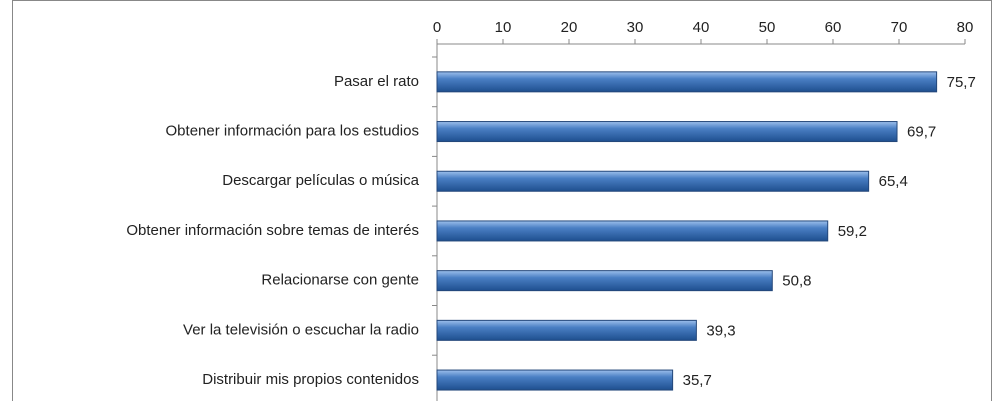  Describe the element at coordinates (320, 180) in the screenshot. I see `y-tick-label: Descargar películas o música` at that location.